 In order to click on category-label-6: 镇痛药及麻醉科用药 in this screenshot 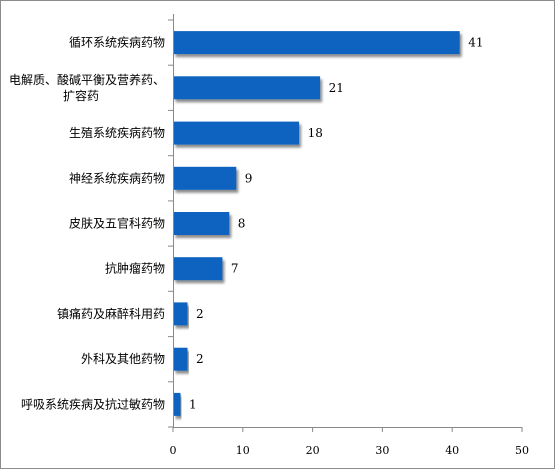, I will do `click(111, 313)`.